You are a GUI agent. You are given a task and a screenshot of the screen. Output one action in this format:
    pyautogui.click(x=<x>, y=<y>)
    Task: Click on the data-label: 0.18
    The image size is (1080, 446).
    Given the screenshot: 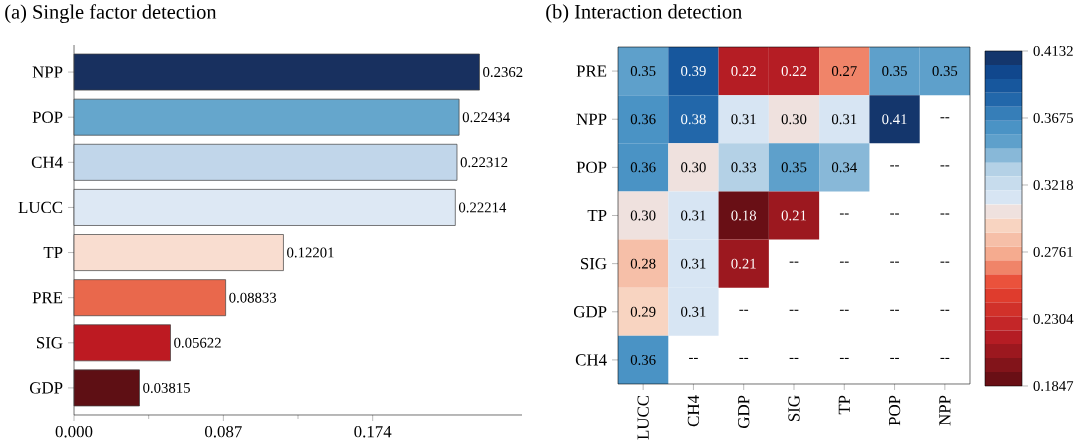 What is the action you would take?
    pyautogui.click(x=744, y=215)
    